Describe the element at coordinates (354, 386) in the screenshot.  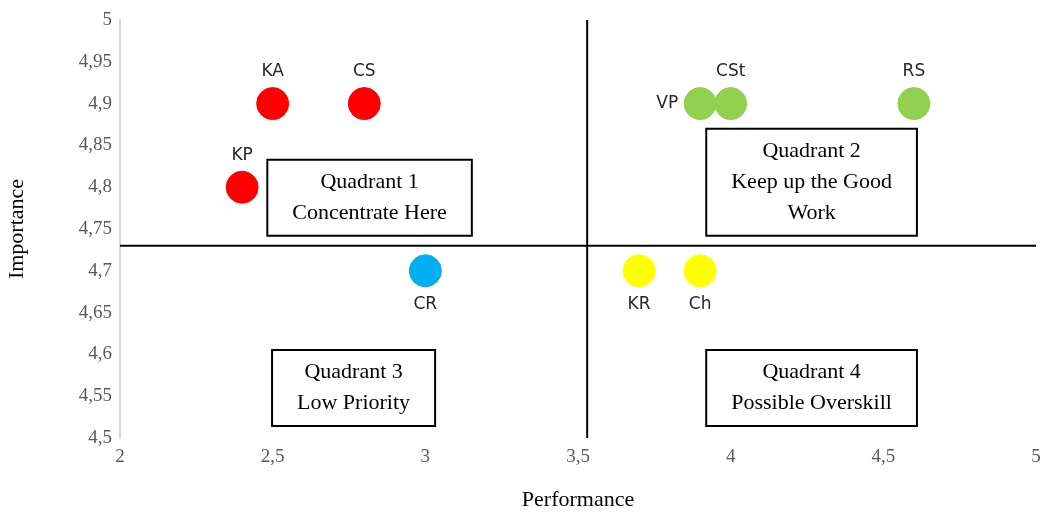
I see `annotation: Quadrant 3 Low Priority` at that location.